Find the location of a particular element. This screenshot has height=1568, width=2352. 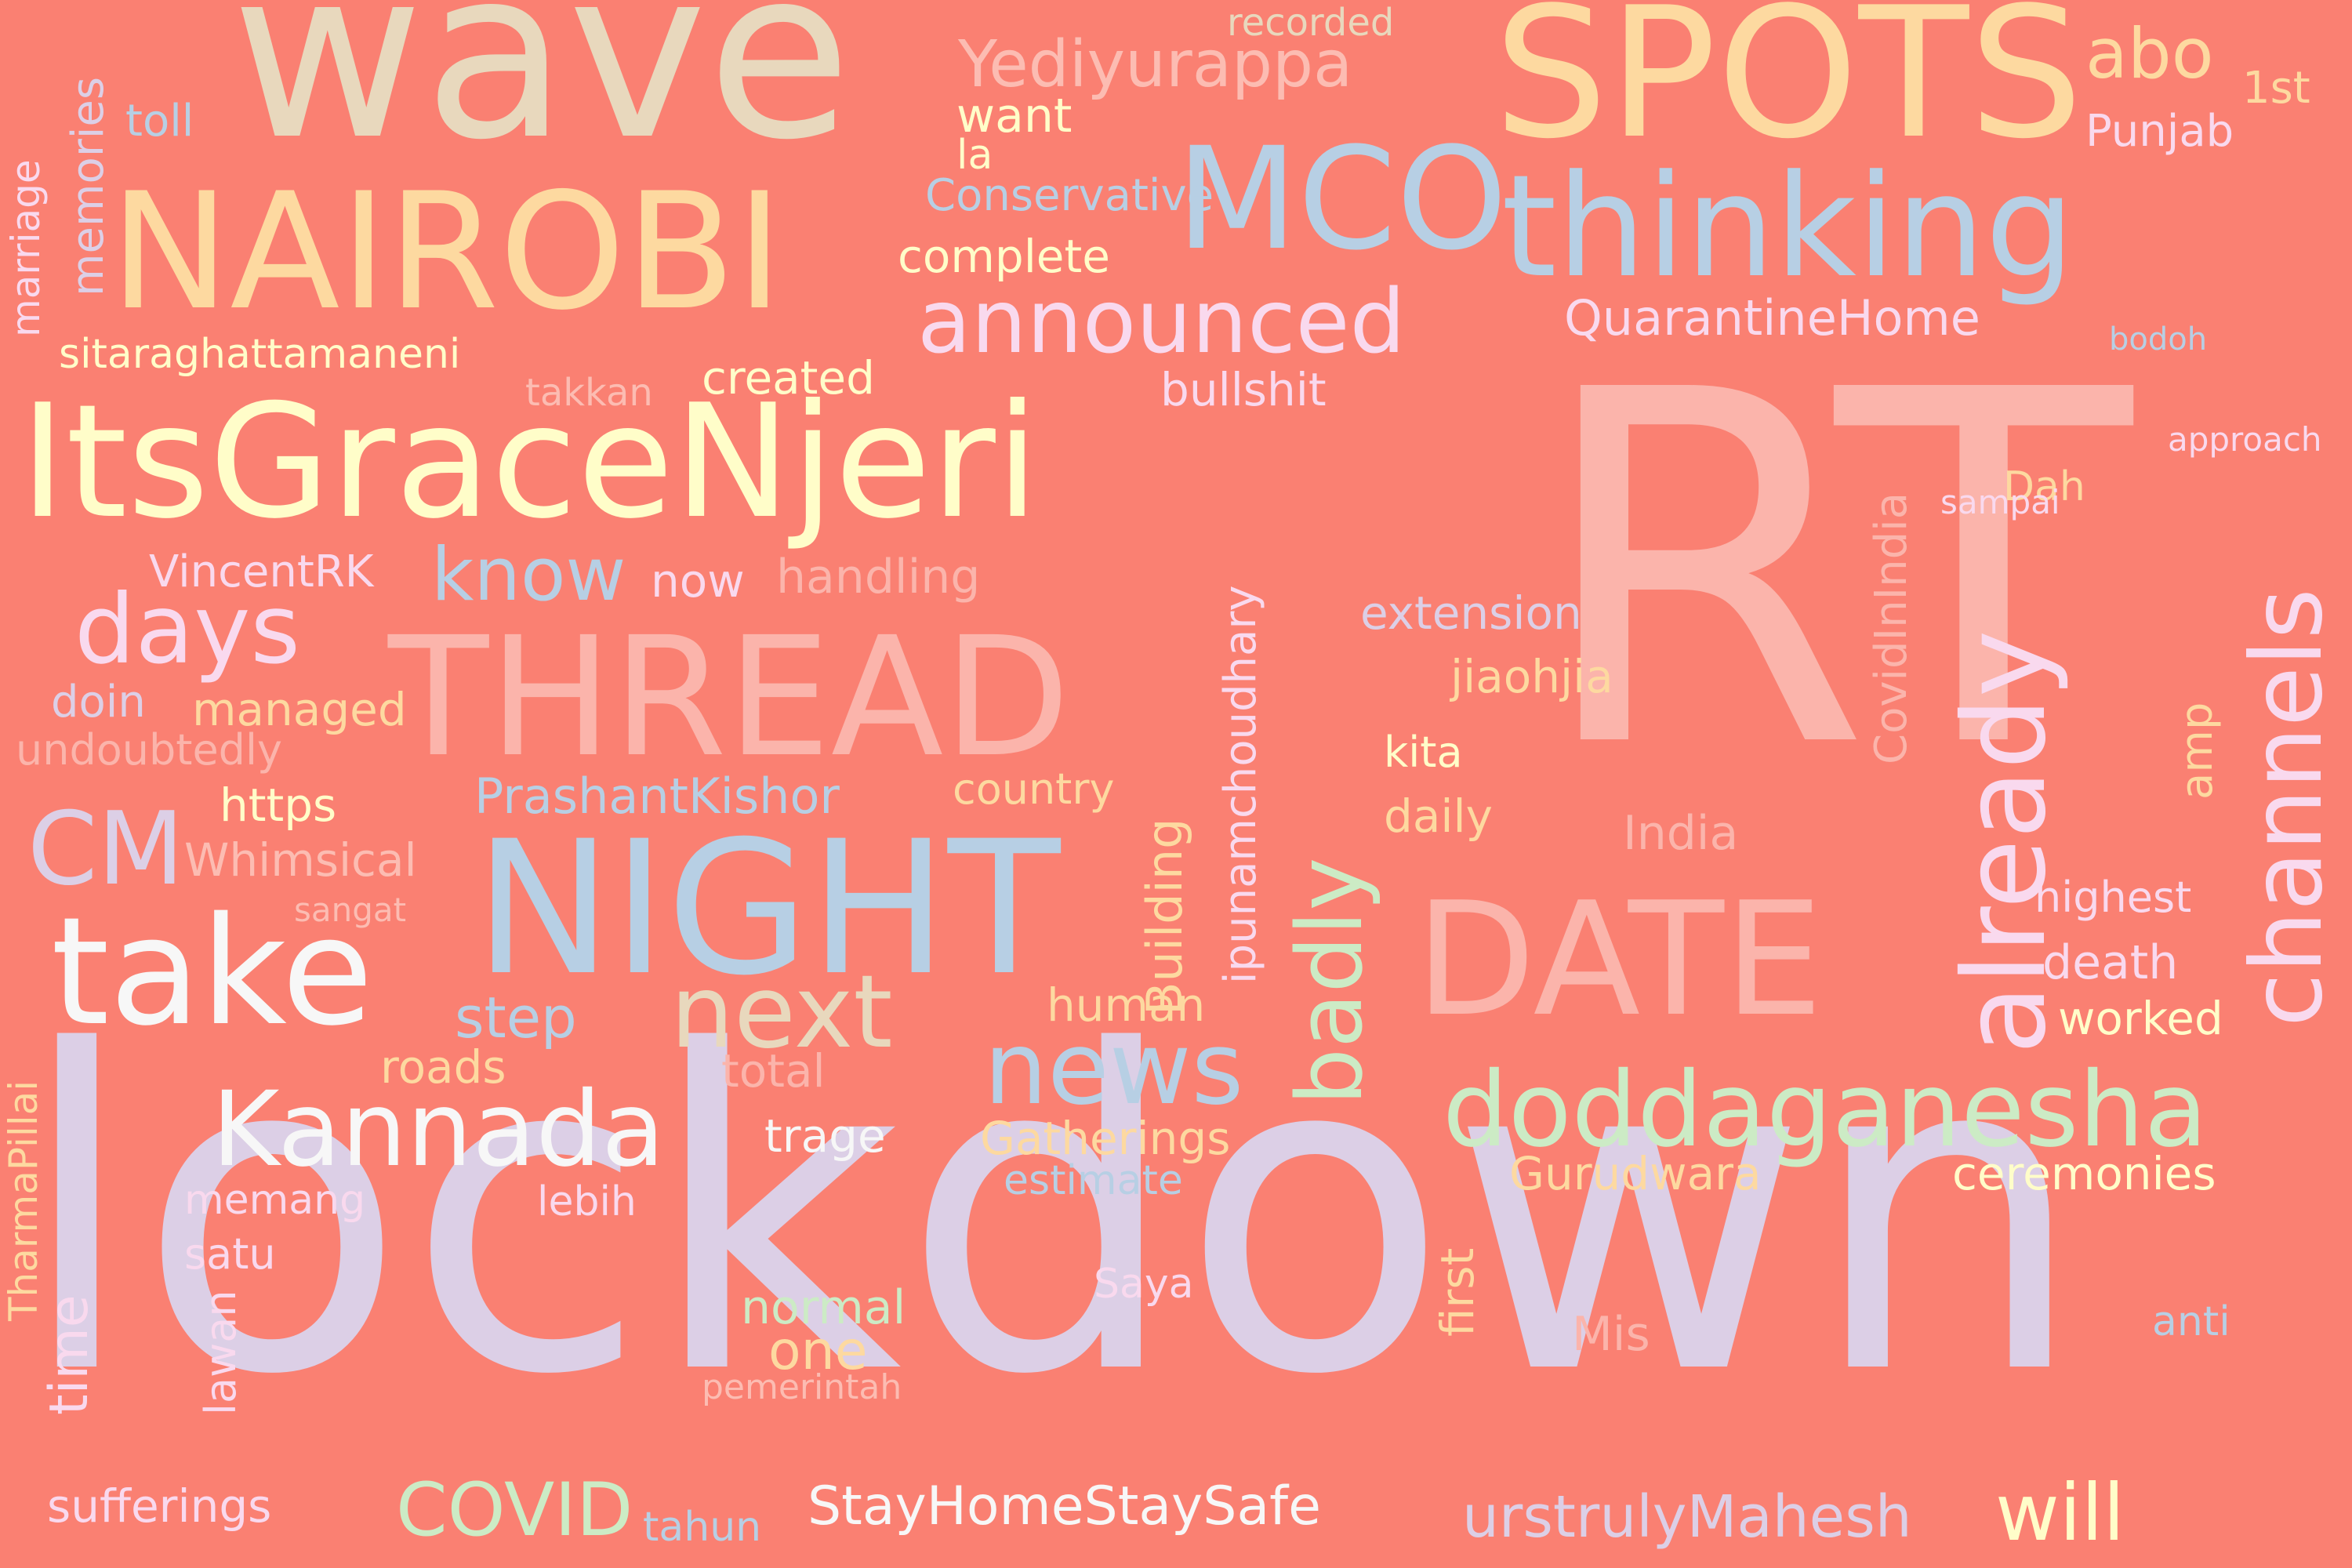

word-total: total is located at coordinates (773, 1071).